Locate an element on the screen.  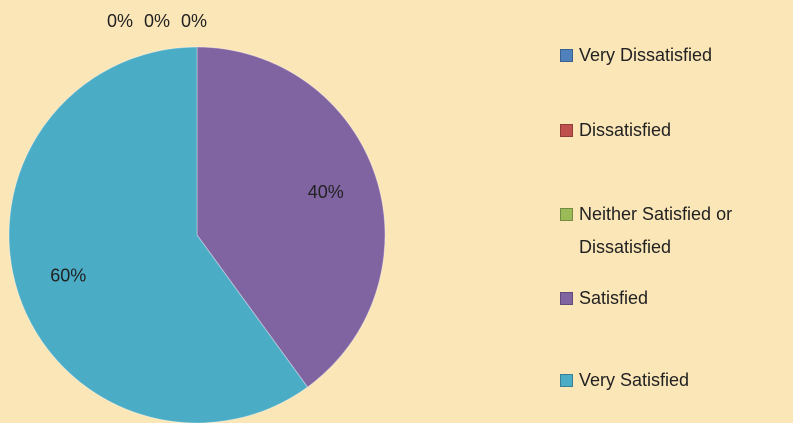
legend-item: Very Satisfied is located at coordinates (672, 380).